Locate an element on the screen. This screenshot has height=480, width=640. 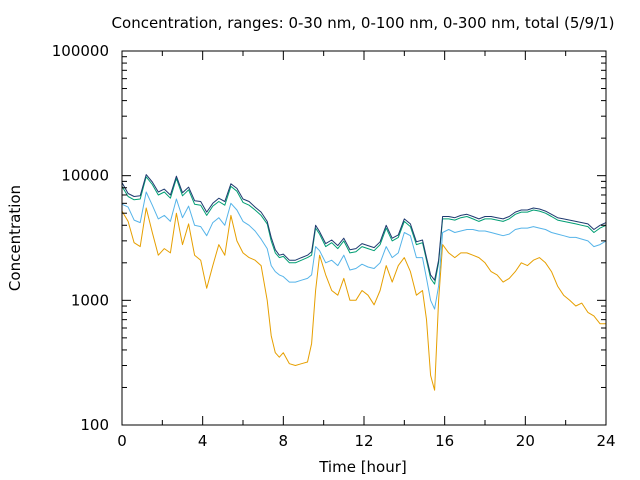
x-tick-label: 4 is located at coordinates (203, 441).